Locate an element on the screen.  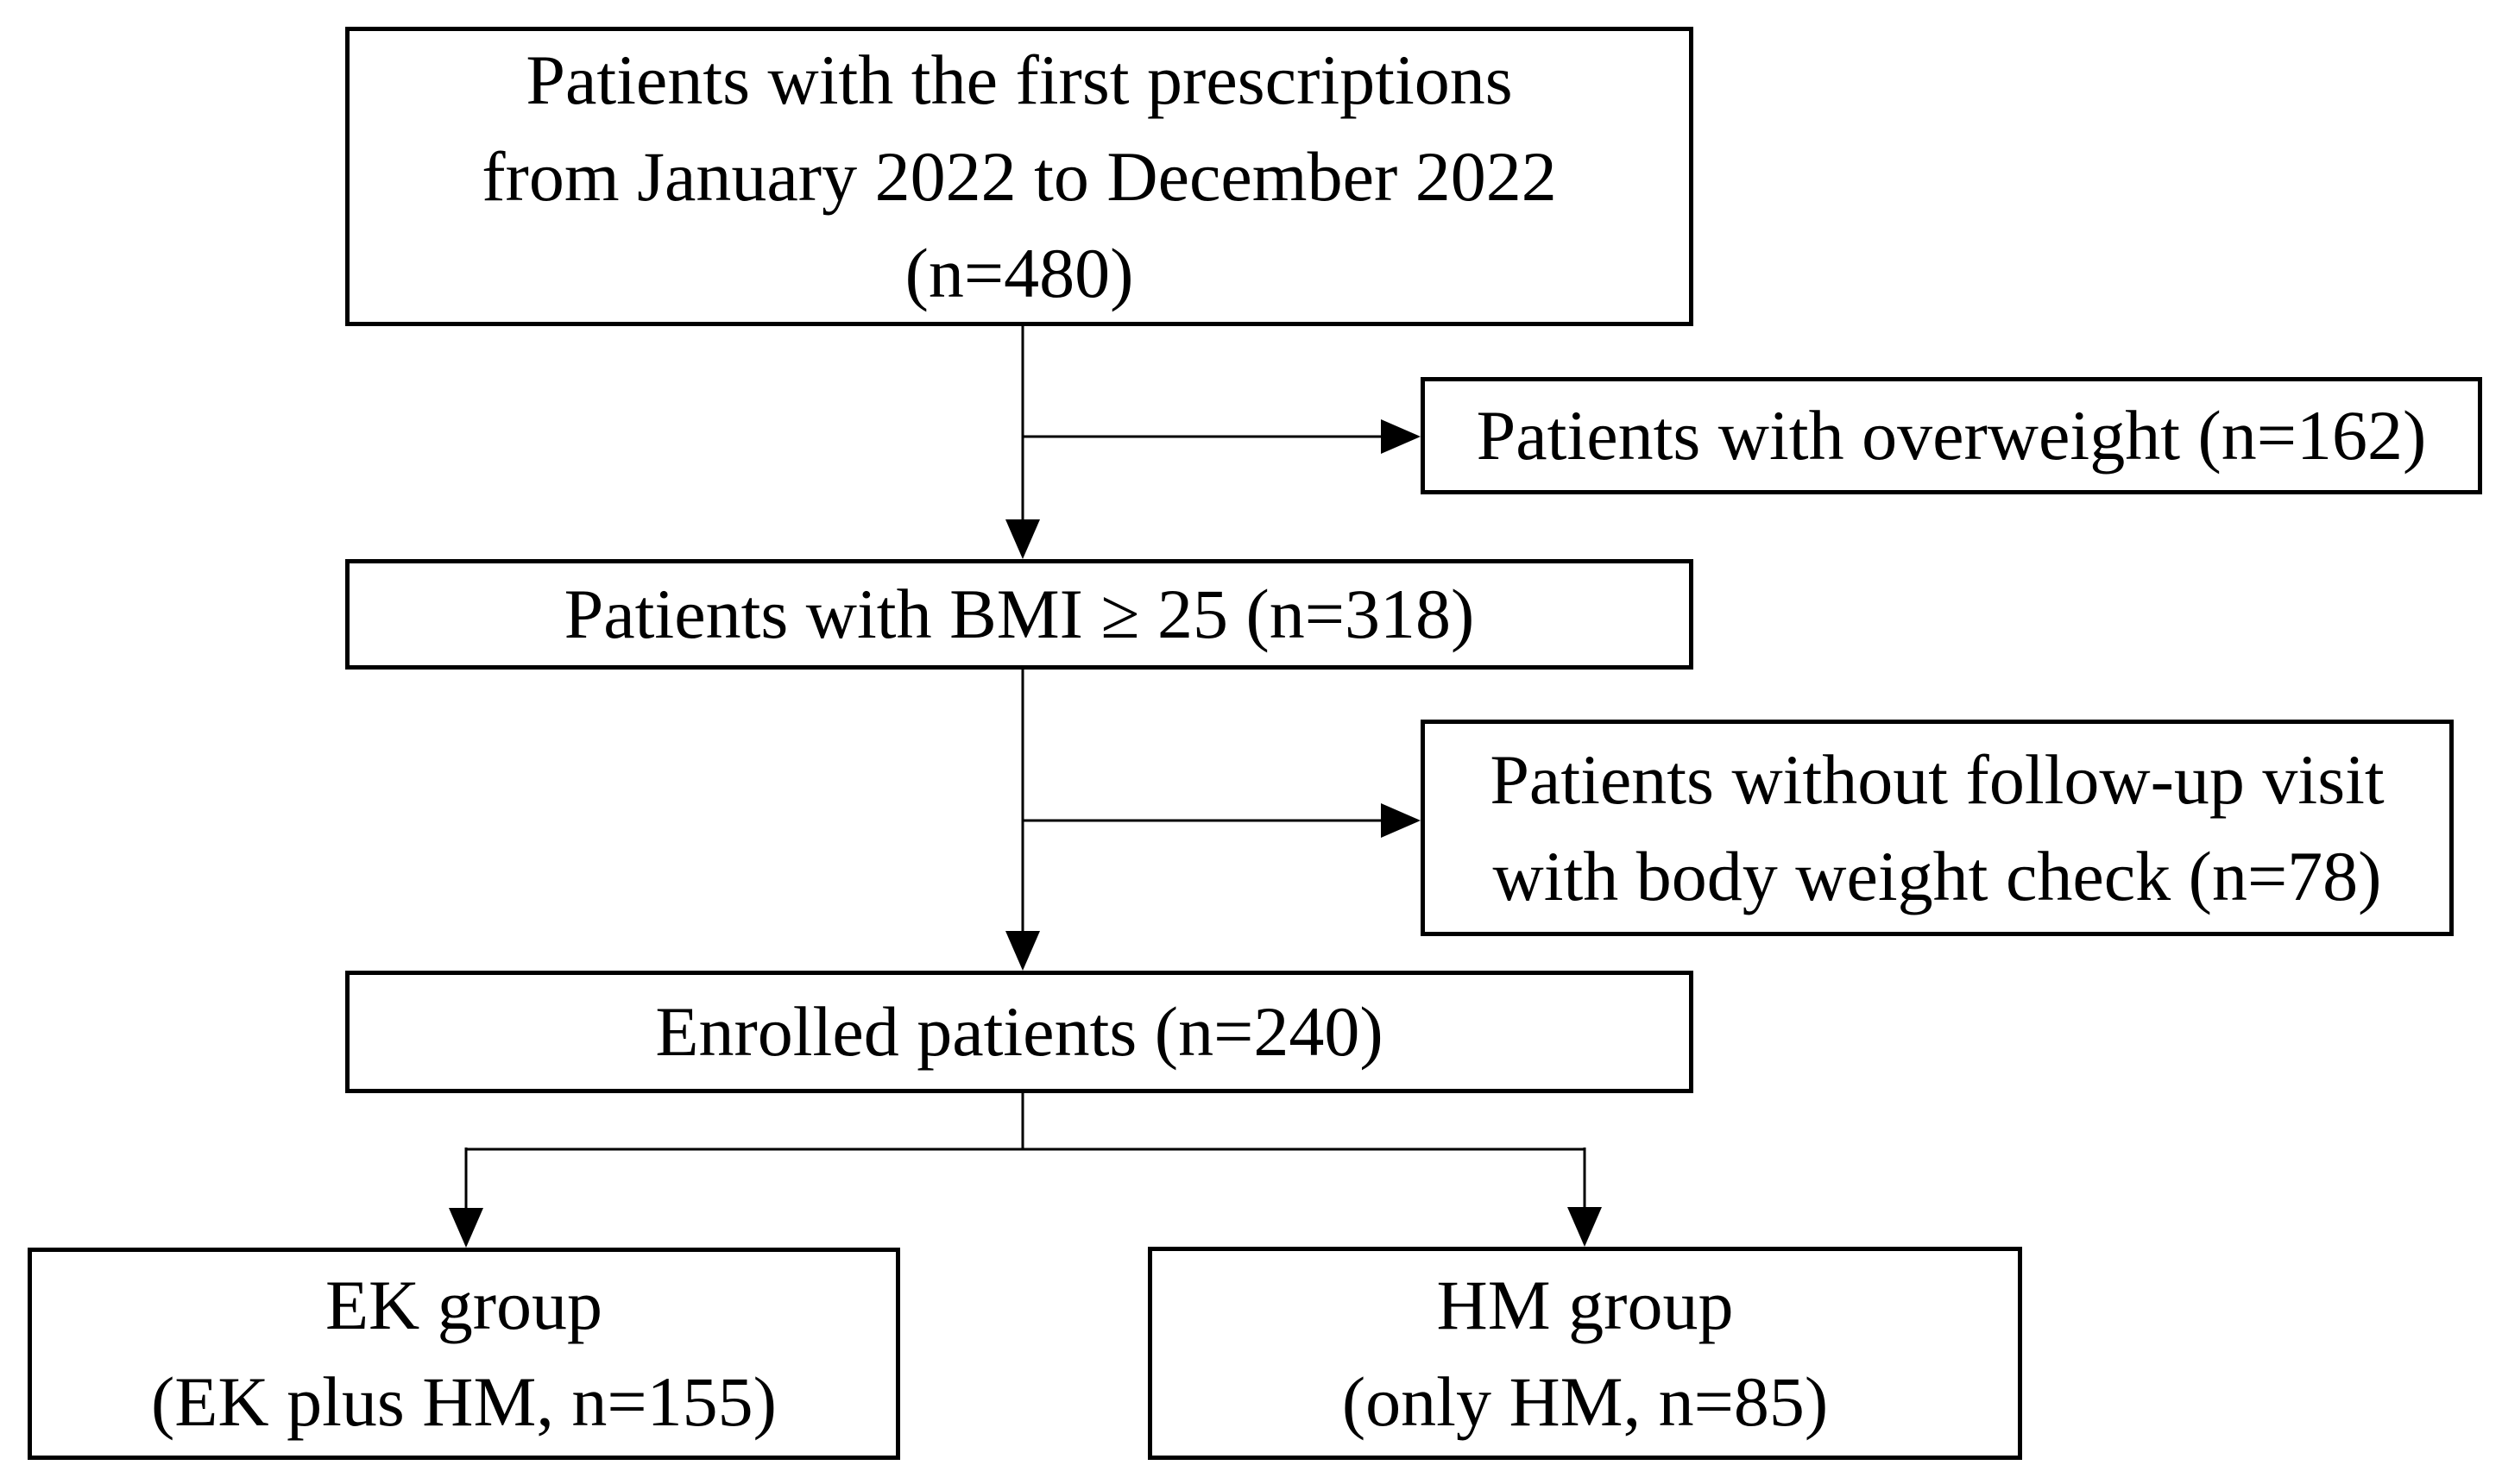
box-hm-group-line-2: (only HM, n=85) is located at coordinates (1585, 1401).